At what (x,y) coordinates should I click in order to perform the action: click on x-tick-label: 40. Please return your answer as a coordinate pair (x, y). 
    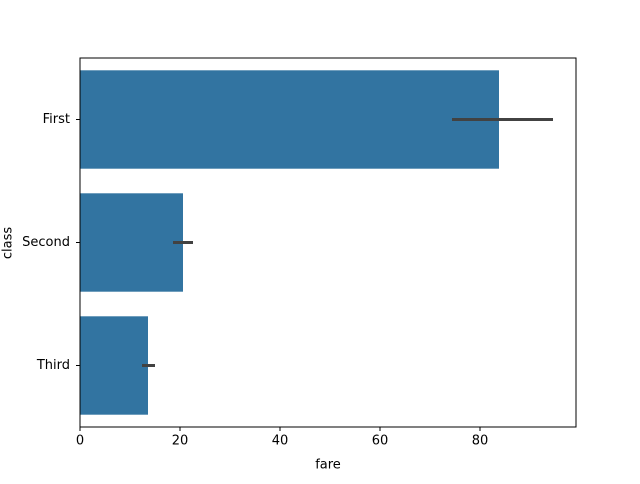
    Looking at the image, I should click on (280, 441).